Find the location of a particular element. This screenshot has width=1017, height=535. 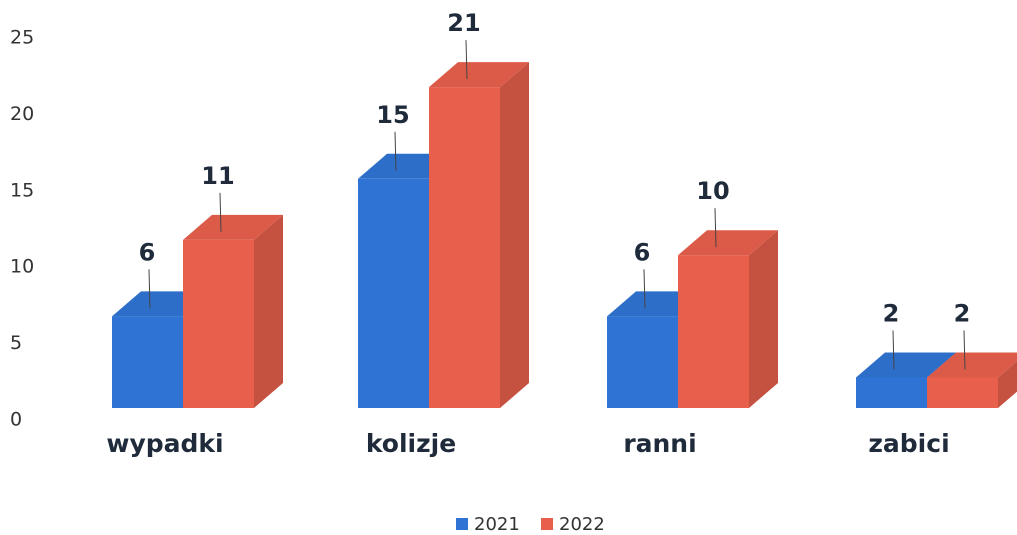

y-tick-label: 15 is located at coordinates (22, 190).